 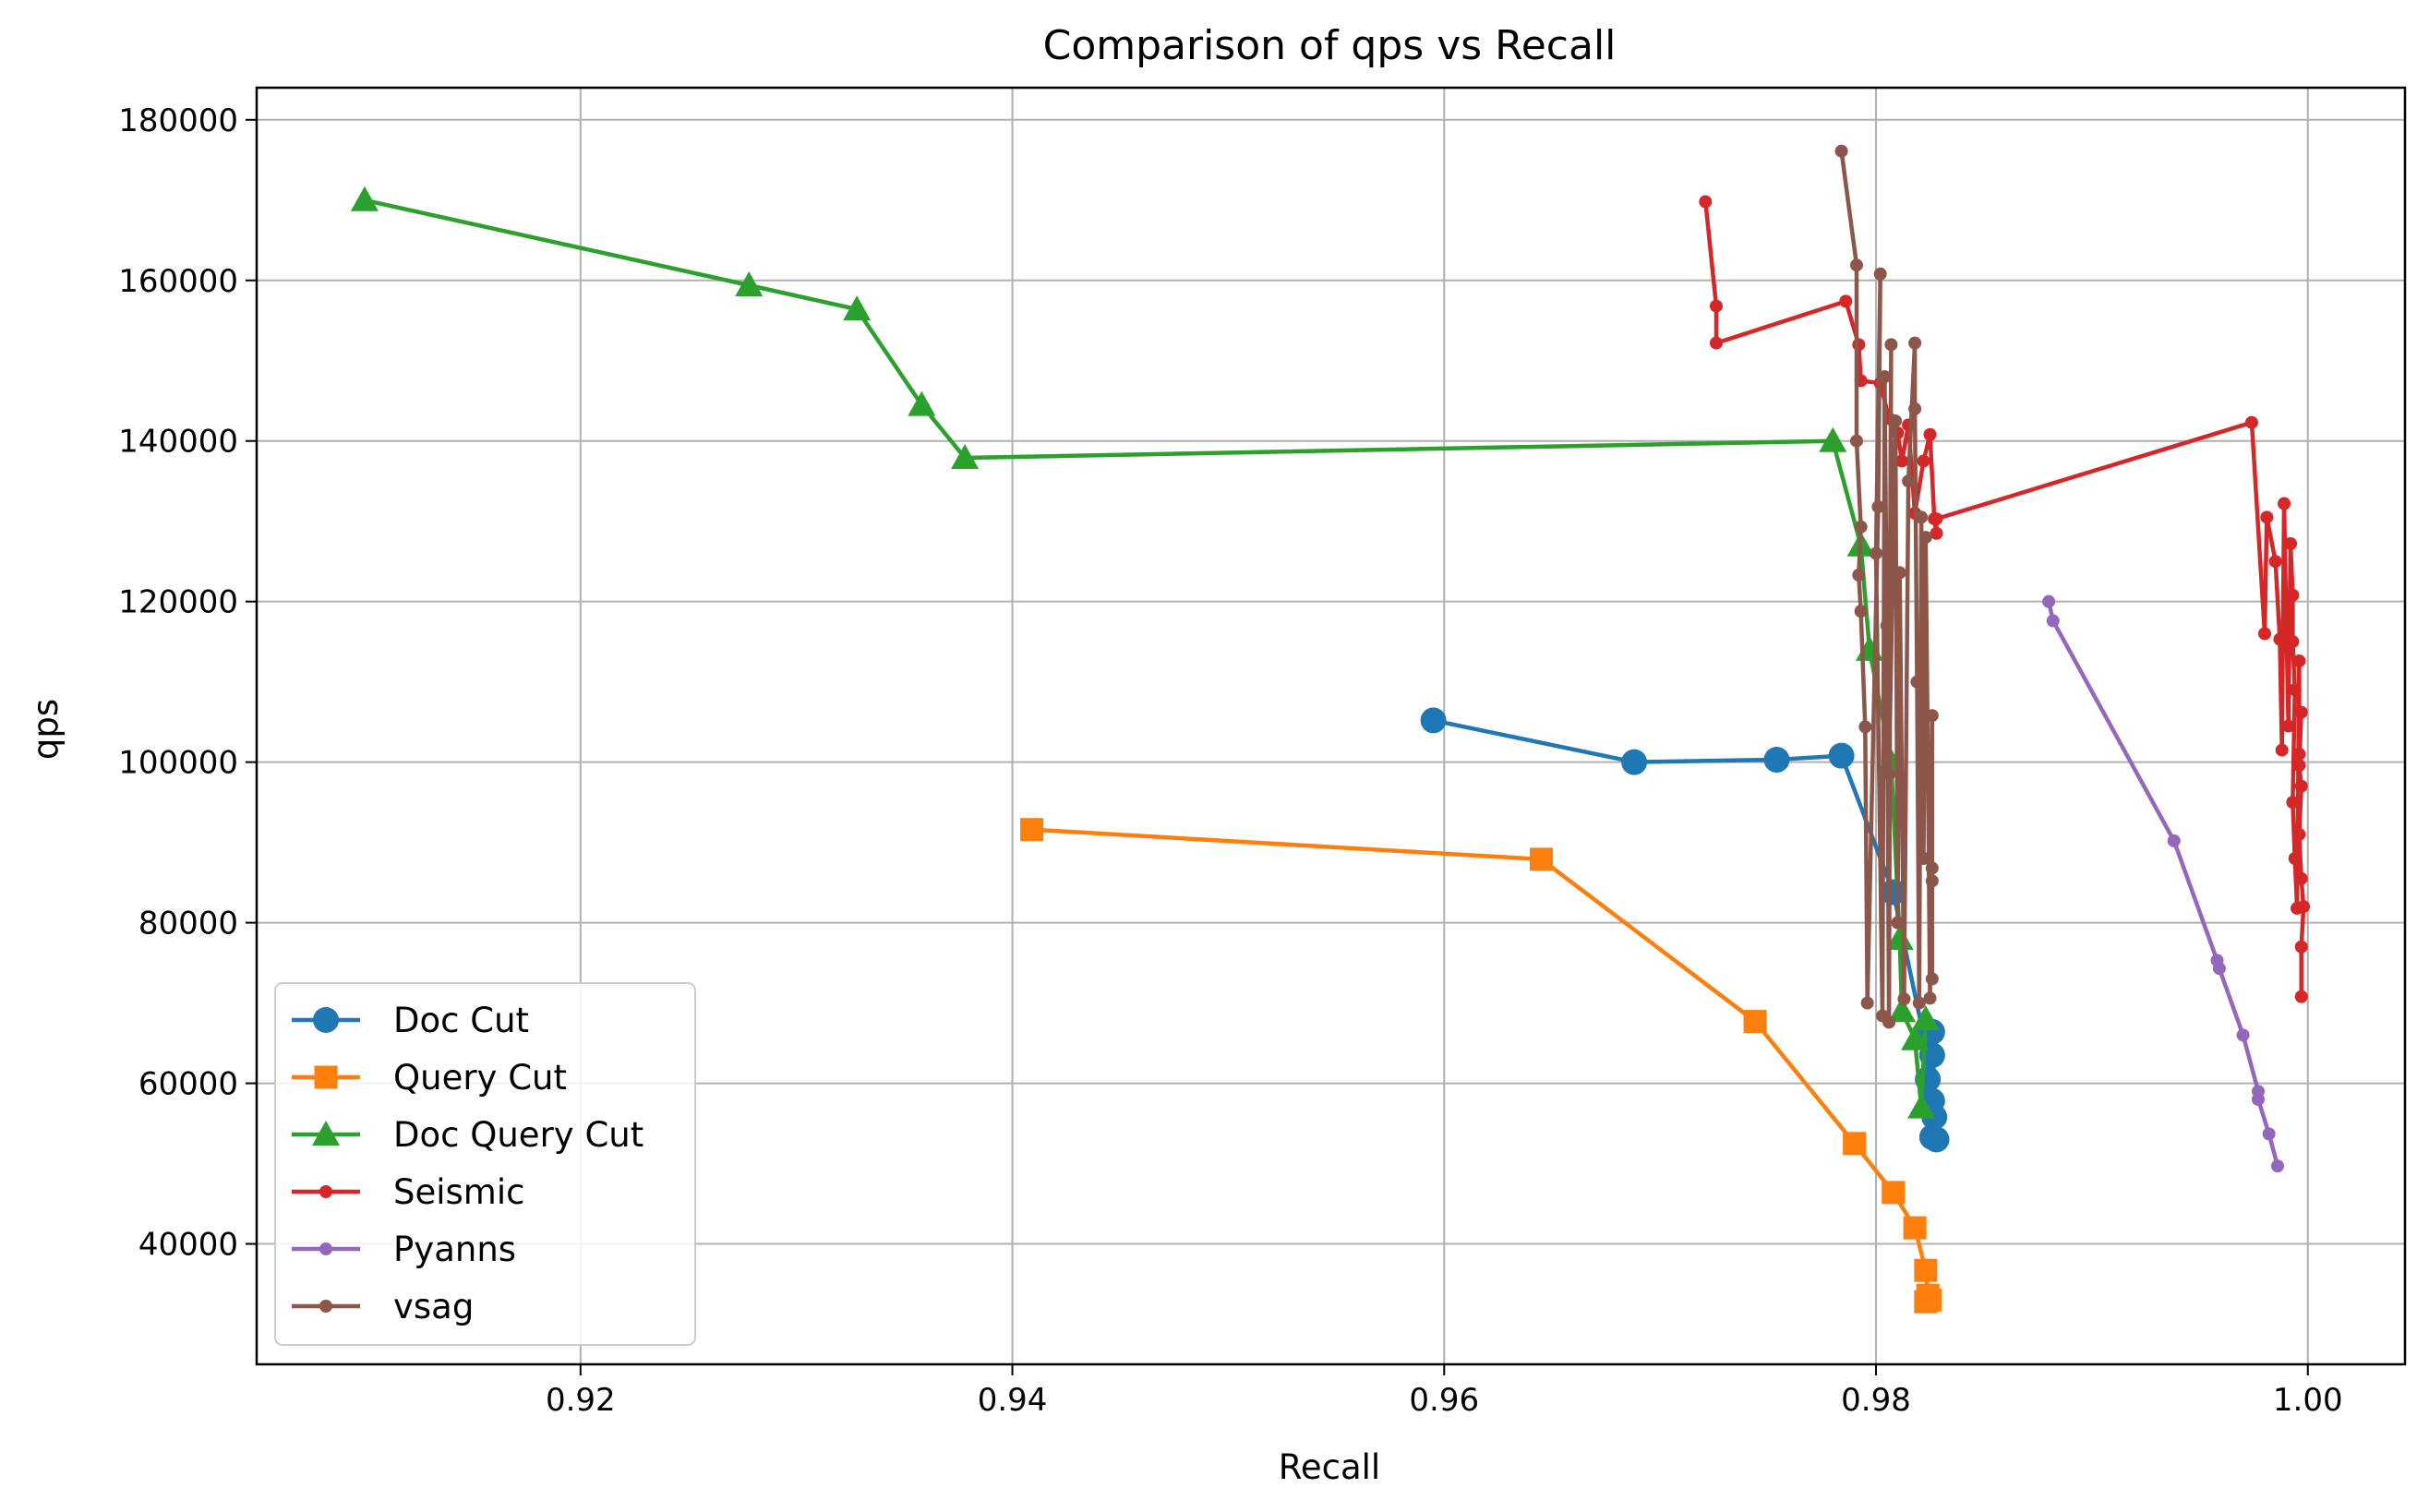 I want to click on legend-label: Doc Cut, so click(x=461, y=1020).